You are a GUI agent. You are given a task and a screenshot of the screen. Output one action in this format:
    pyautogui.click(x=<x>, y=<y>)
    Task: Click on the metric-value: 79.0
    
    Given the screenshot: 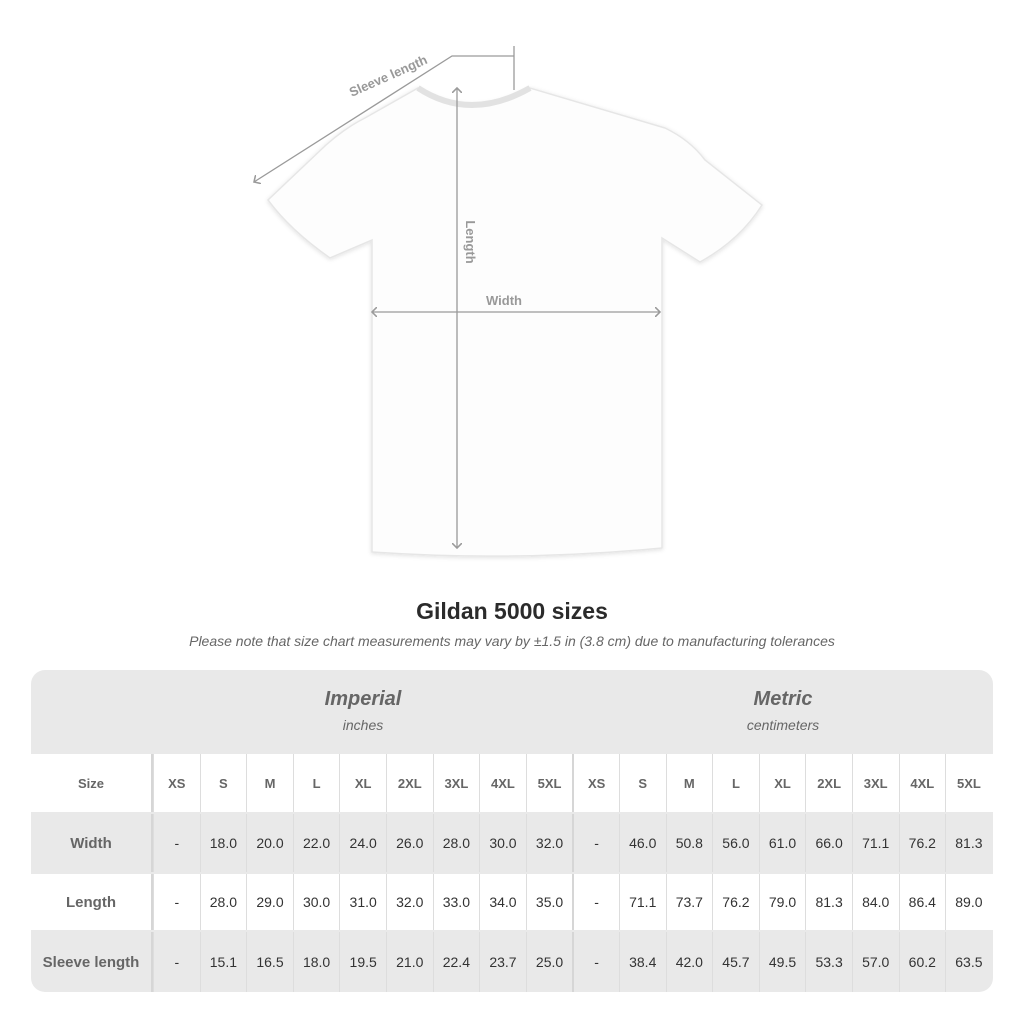 What is the action you would take?
    pyautogui.click(x=782, y=902)
    